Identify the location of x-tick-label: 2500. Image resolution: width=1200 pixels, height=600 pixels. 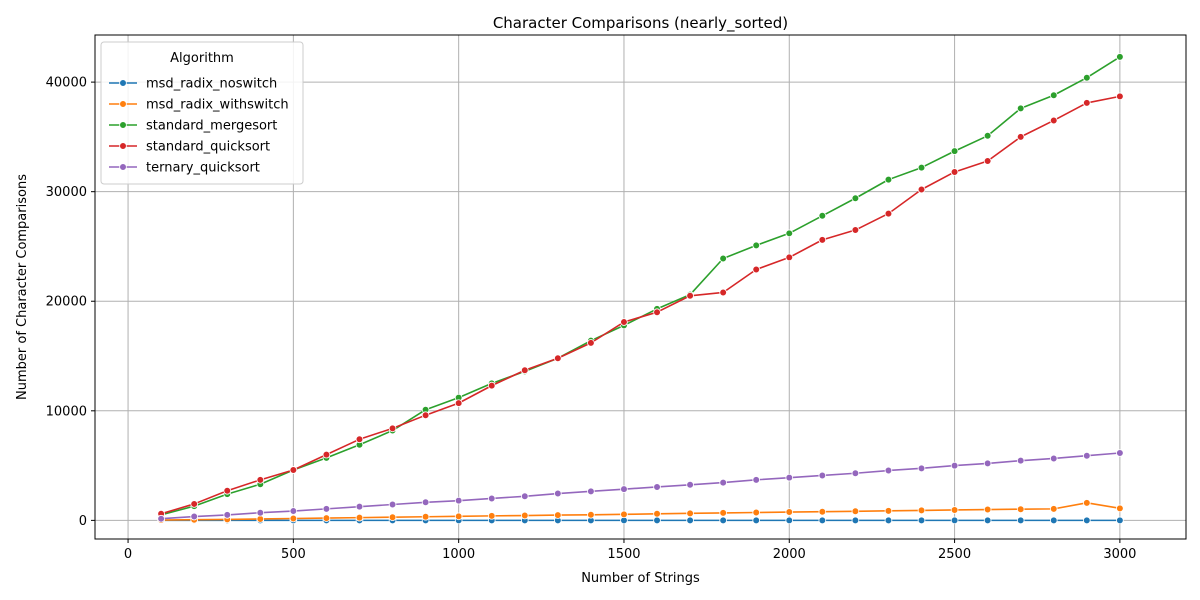
(954, 554).